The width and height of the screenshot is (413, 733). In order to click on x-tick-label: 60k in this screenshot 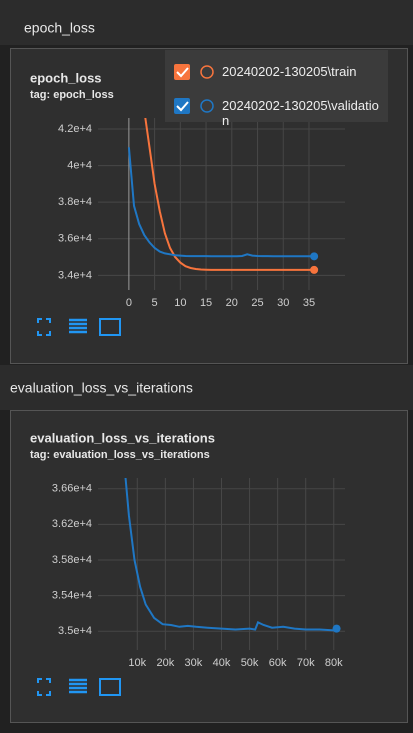, I will do `click(278, 663)`.